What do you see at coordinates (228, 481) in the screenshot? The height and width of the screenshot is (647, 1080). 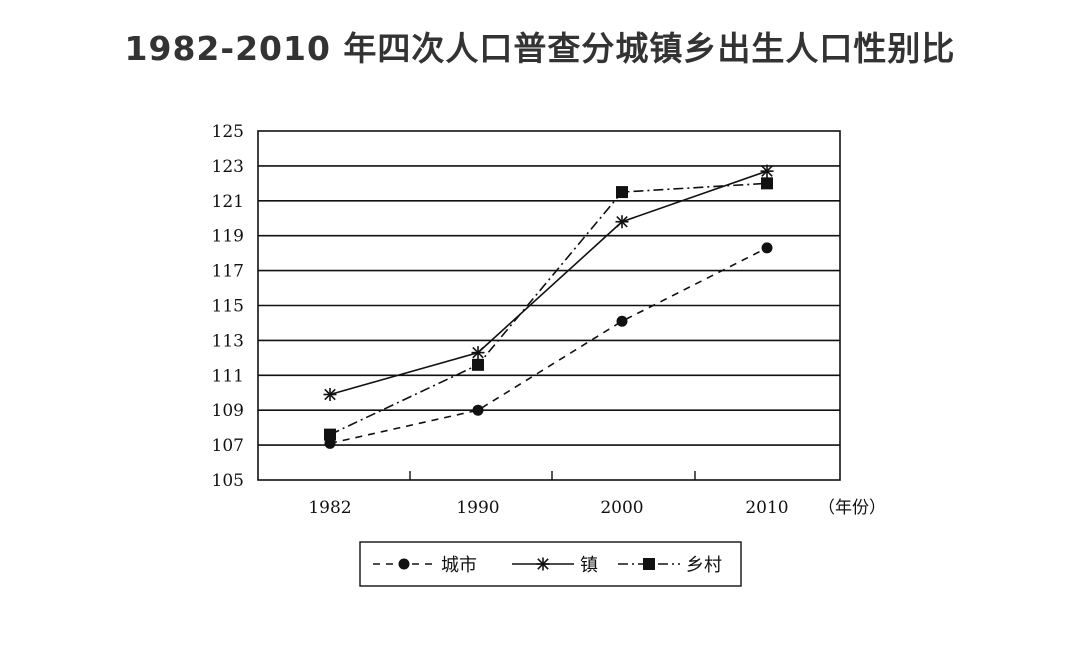 I see `y-tick-label: 105` at bounding box center [228, 481].